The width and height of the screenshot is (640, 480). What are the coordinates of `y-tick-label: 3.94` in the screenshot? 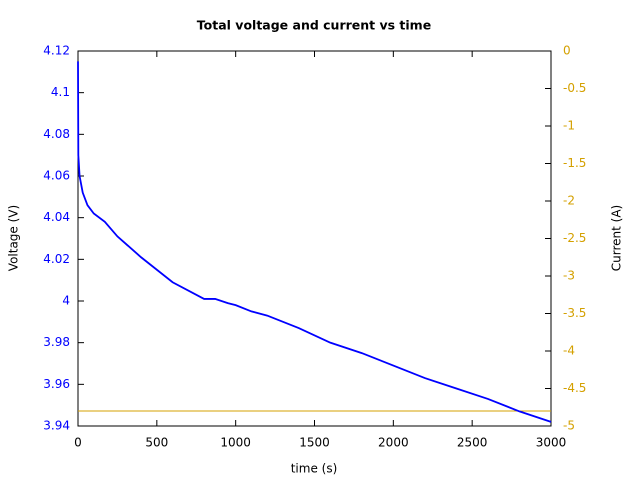 It's located at (56, 426).